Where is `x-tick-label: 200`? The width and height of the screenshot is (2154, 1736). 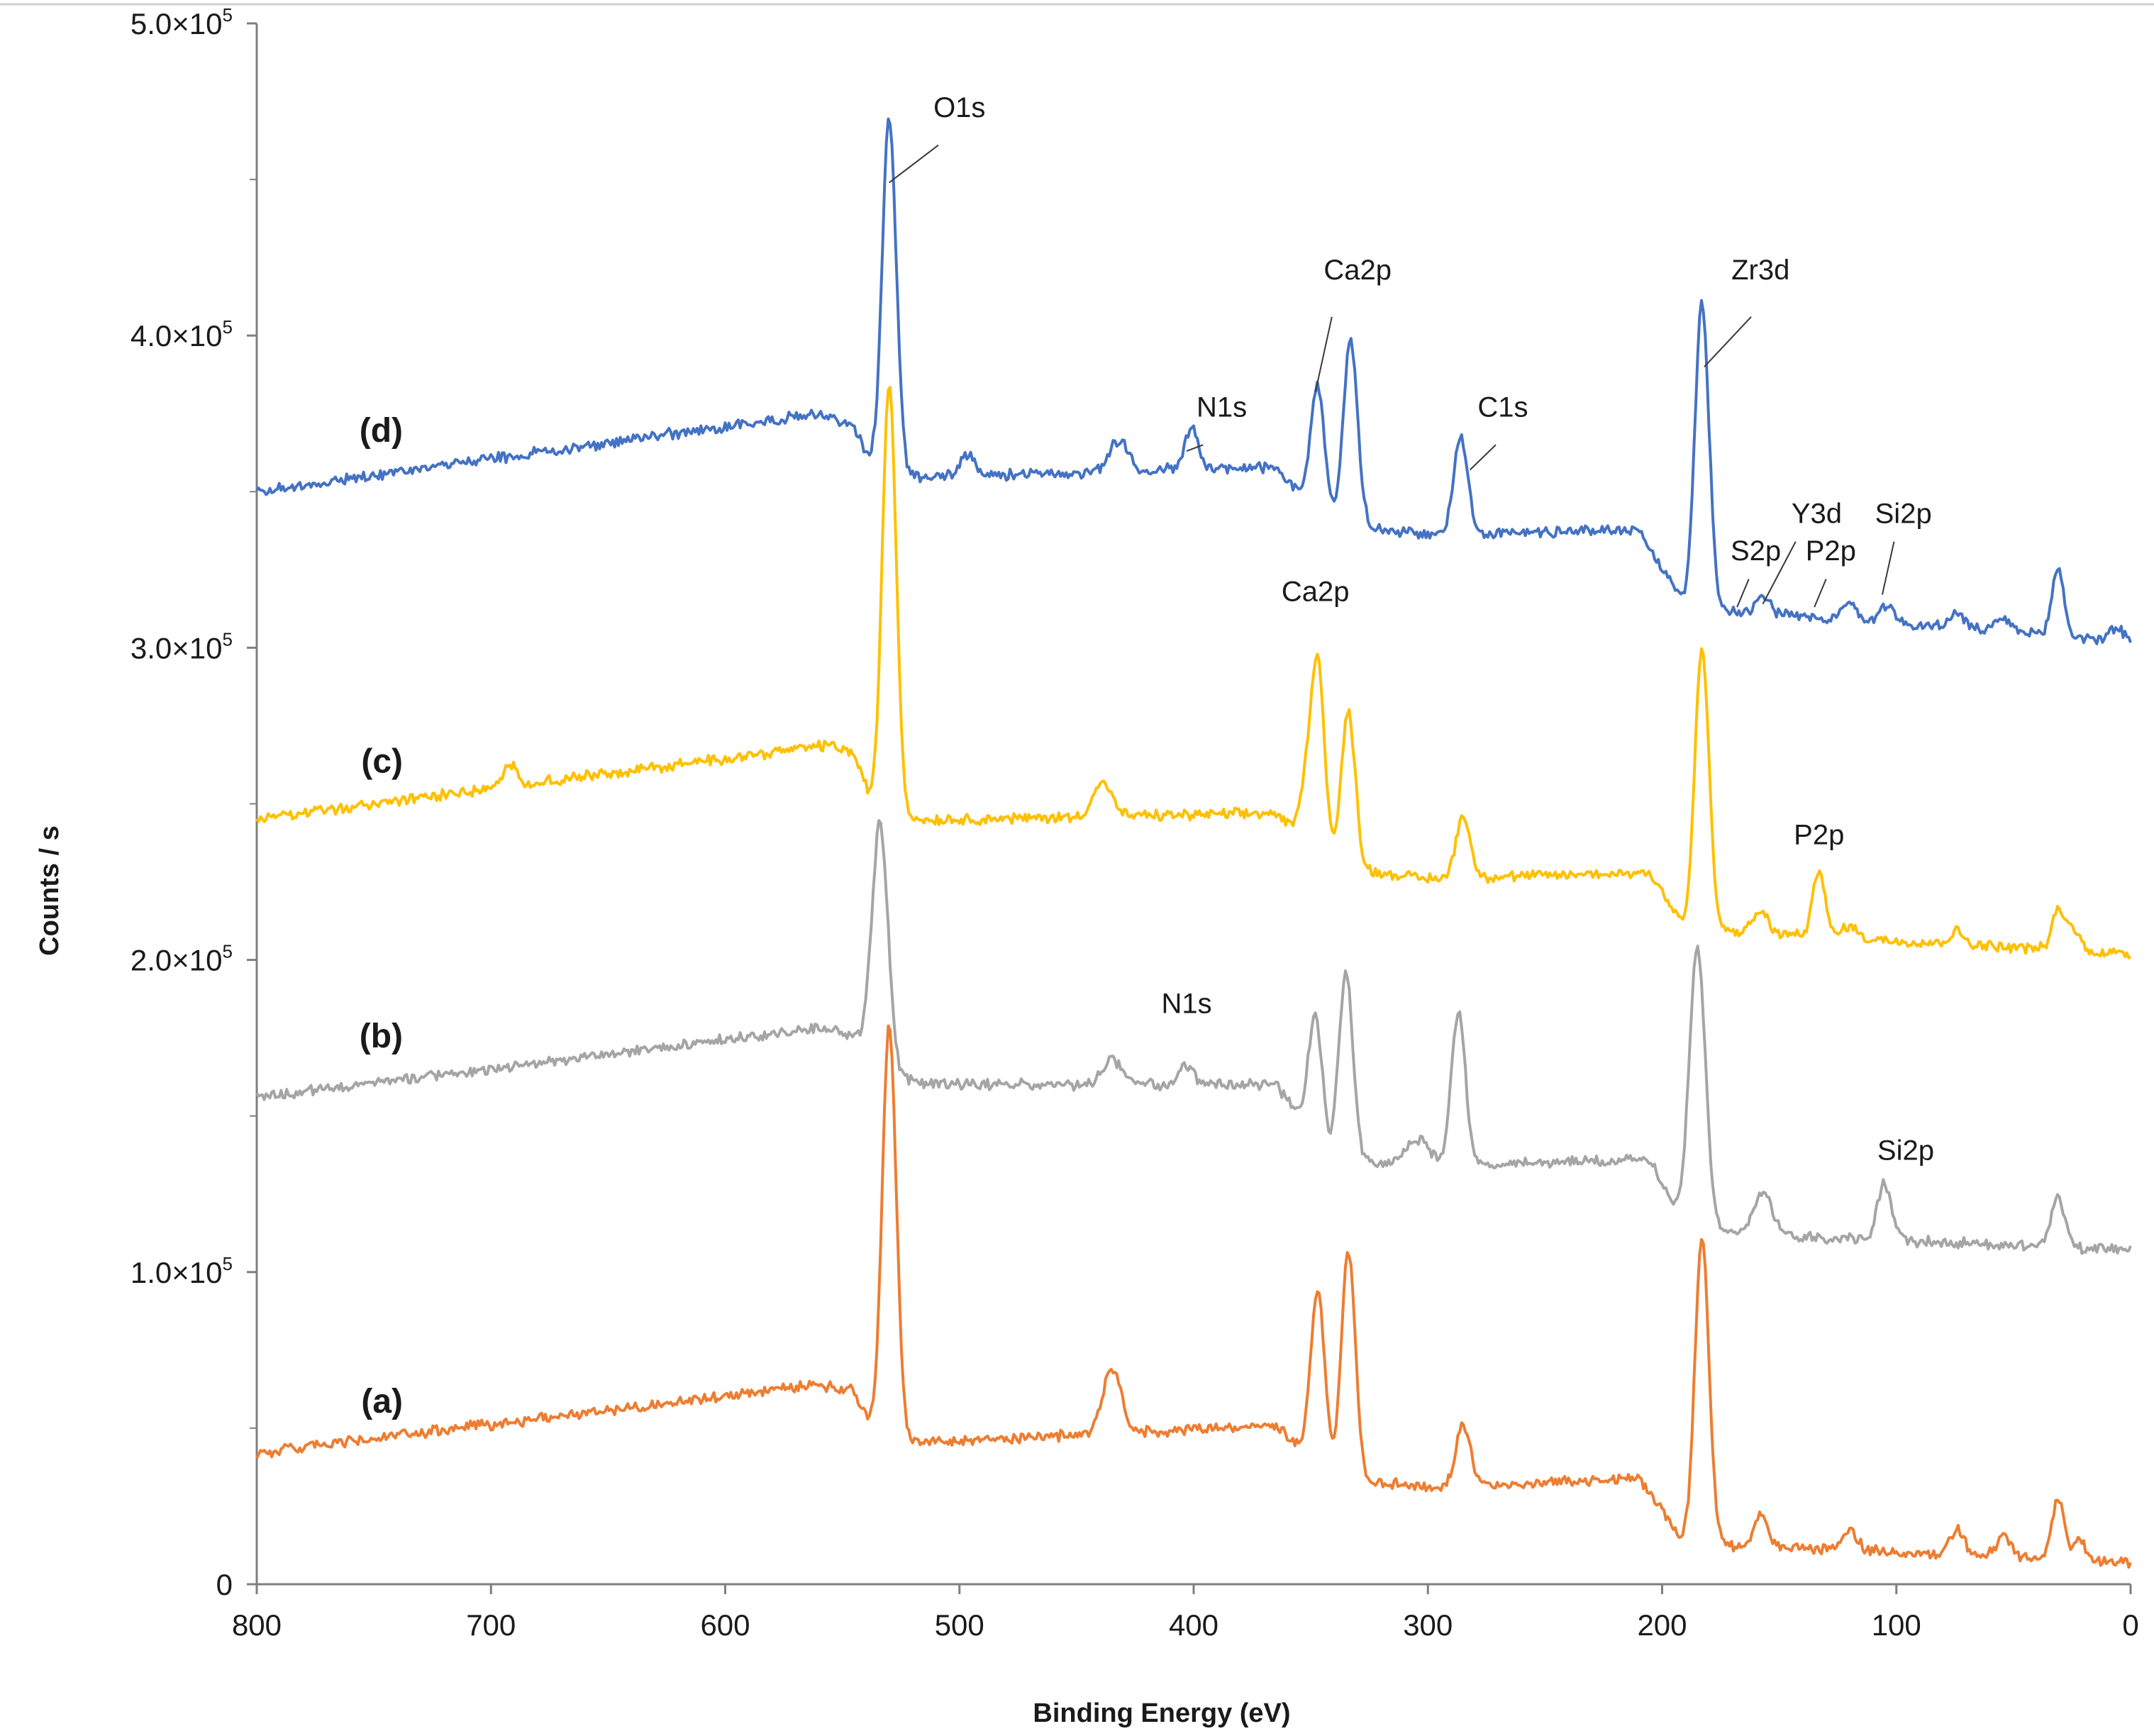 x-tick-label: 200 is located at coordinates (1662, 1625).